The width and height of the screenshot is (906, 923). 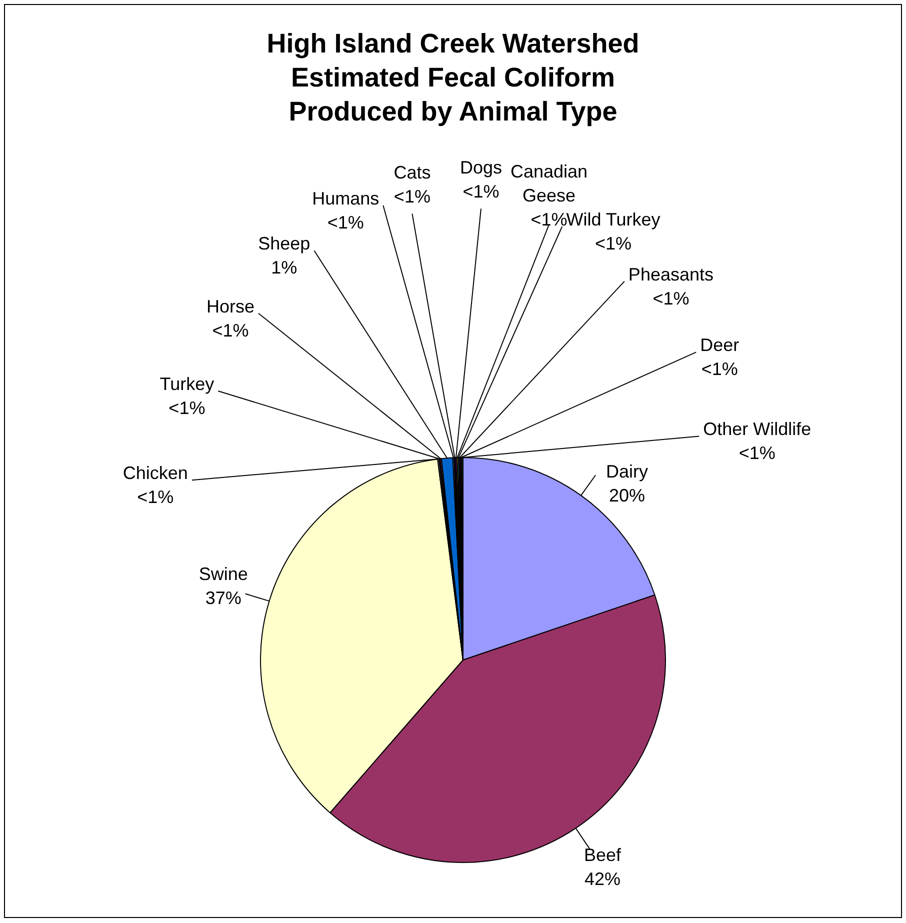 I want to click on data-label: 20%, so click(x=626, y=495).